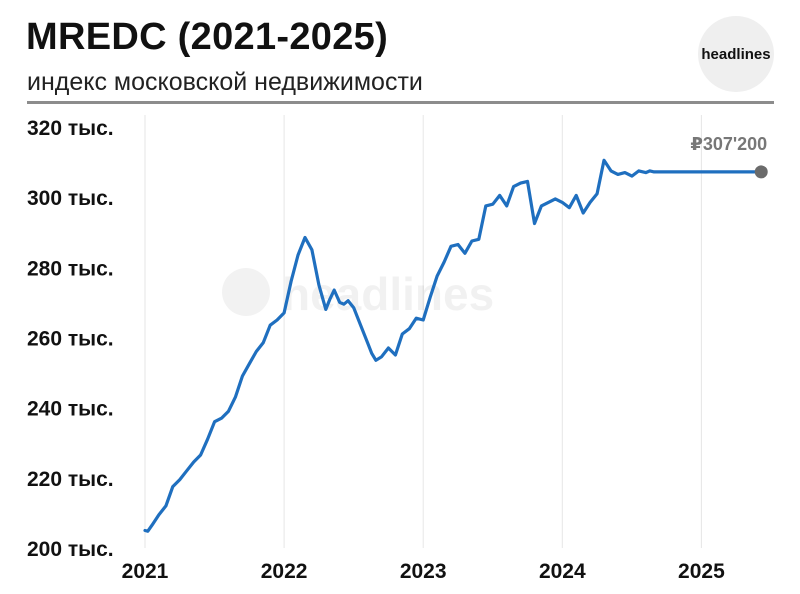 The image size is (800, 594). I want to click on y-tick-label: 260 тыс., so click(70, 339).